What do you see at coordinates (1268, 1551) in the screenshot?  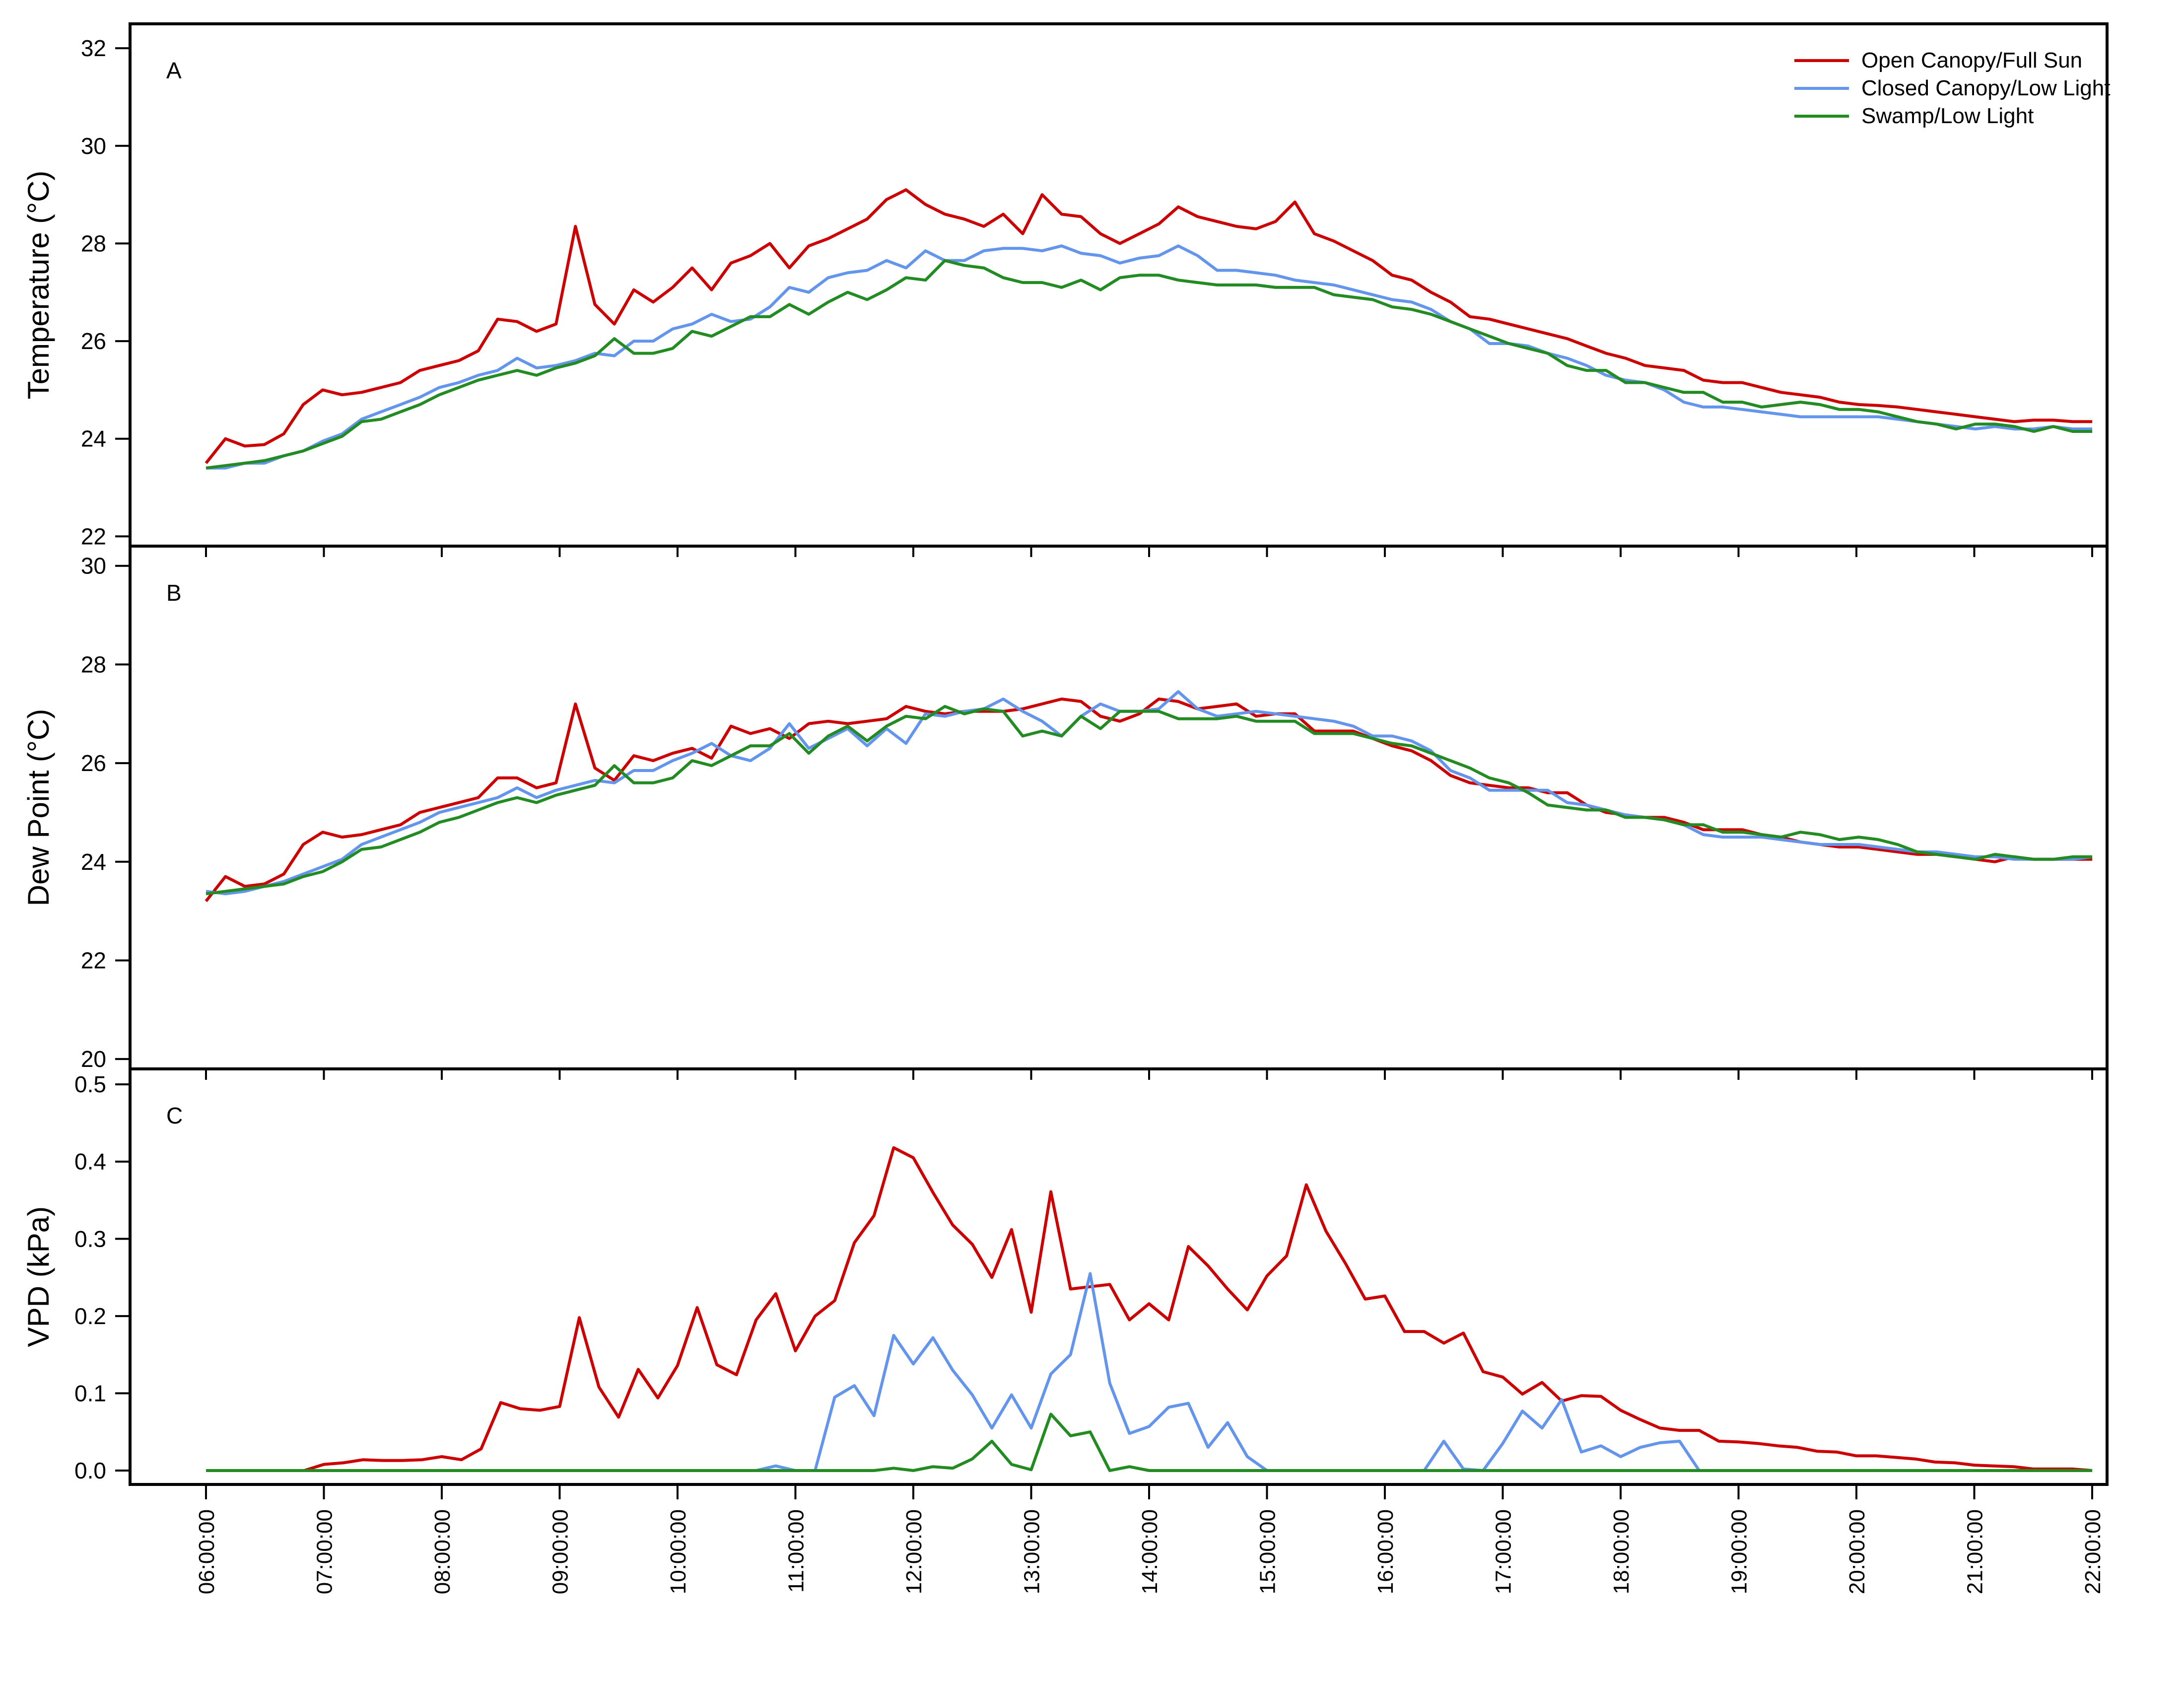 I see `x-tick-label: 15:00:00` at bounding box center [1268, 1551].